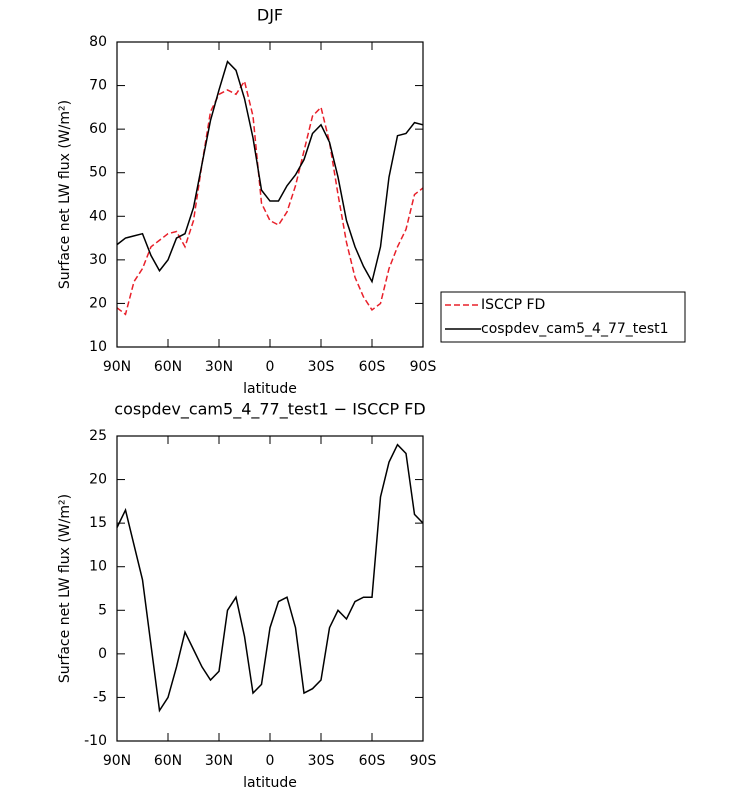  Describe the element at coordinates (100, 697) in the screenshot. I see `y-tick-label: -5` at that location.